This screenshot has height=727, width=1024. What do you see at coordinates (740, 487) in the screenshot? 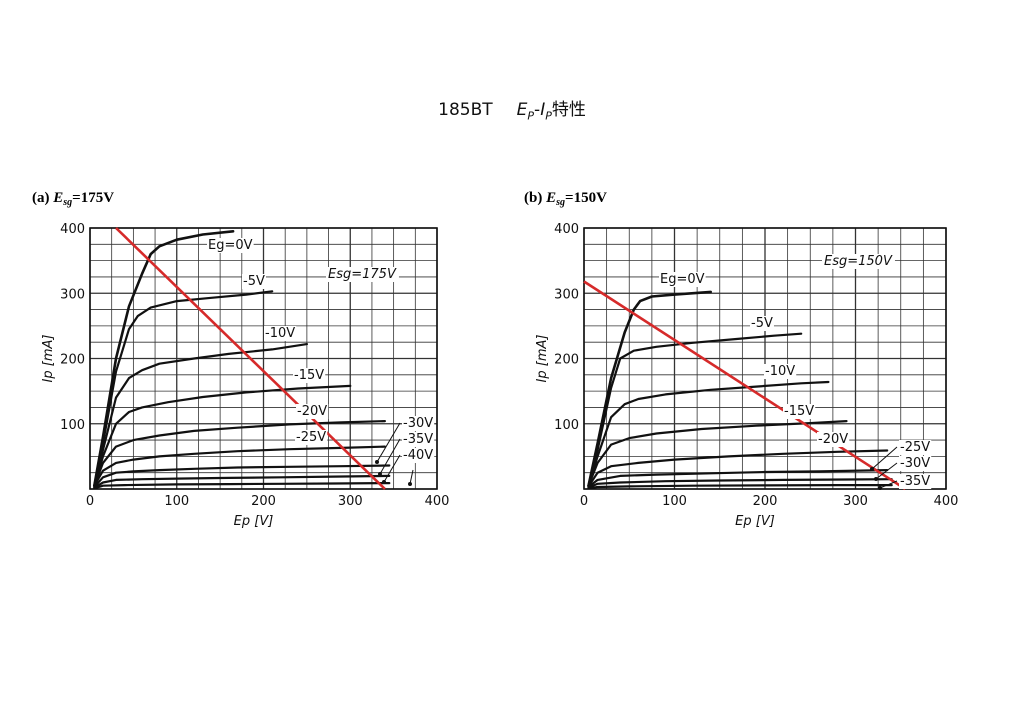
I see `curve-35v` at bounding box center [740, 487].